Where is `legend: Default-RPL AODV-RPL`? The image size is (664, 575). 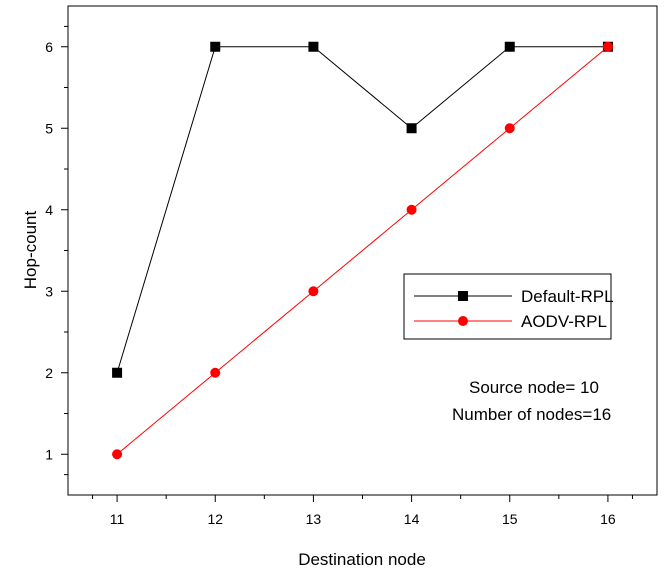
legend: Default-RPL AODV-RPL is located at coordinates (508, 306).